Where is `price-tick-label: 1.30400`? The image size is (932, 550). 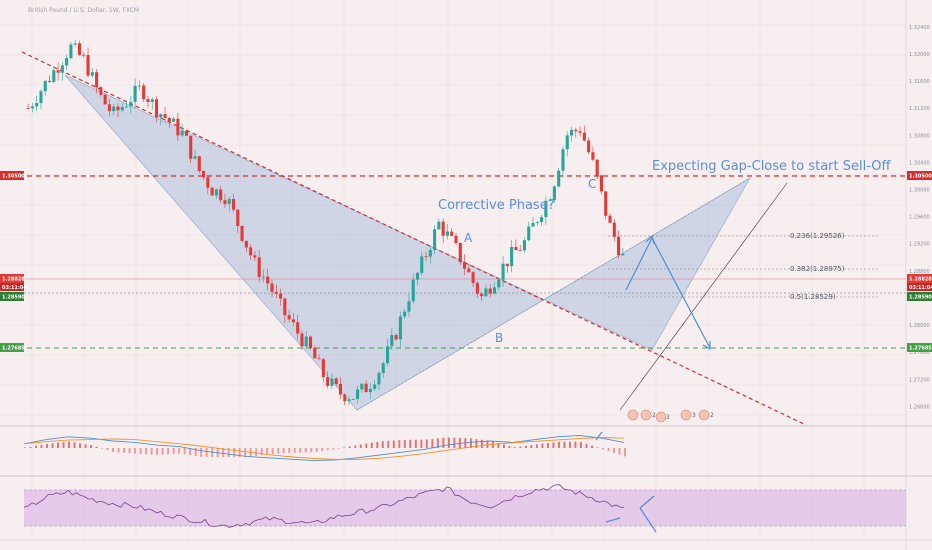
price-tick-label: 1.30400 is located at coordinates (919, 163).